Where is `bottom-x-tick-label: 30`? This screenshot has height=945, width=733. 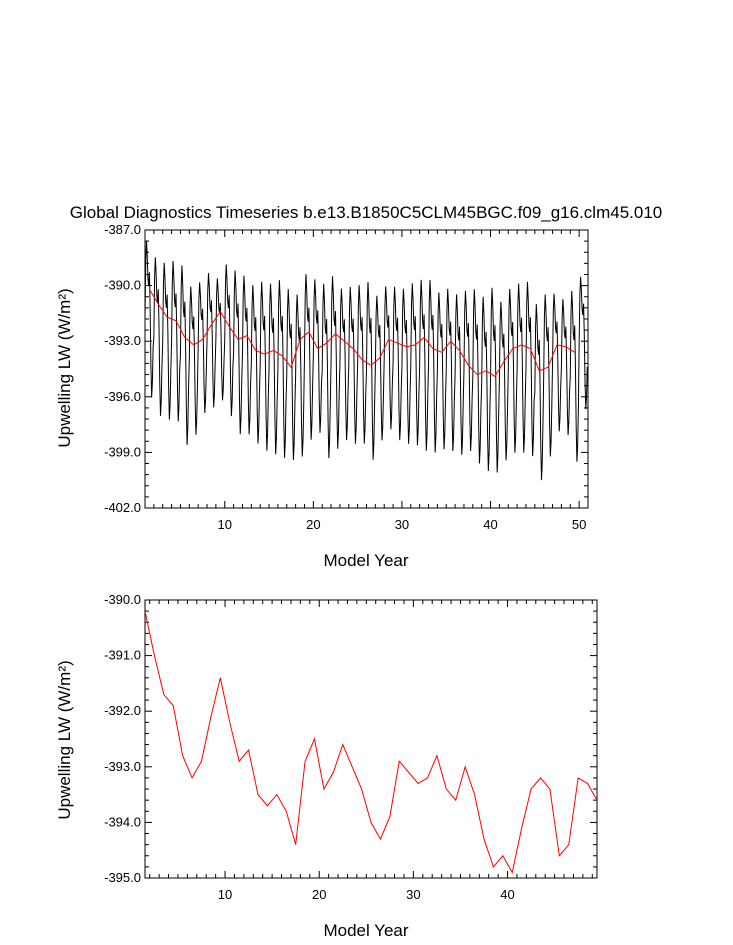
bottom-x-tick-label: 30 is located at coordinates (413, 894).